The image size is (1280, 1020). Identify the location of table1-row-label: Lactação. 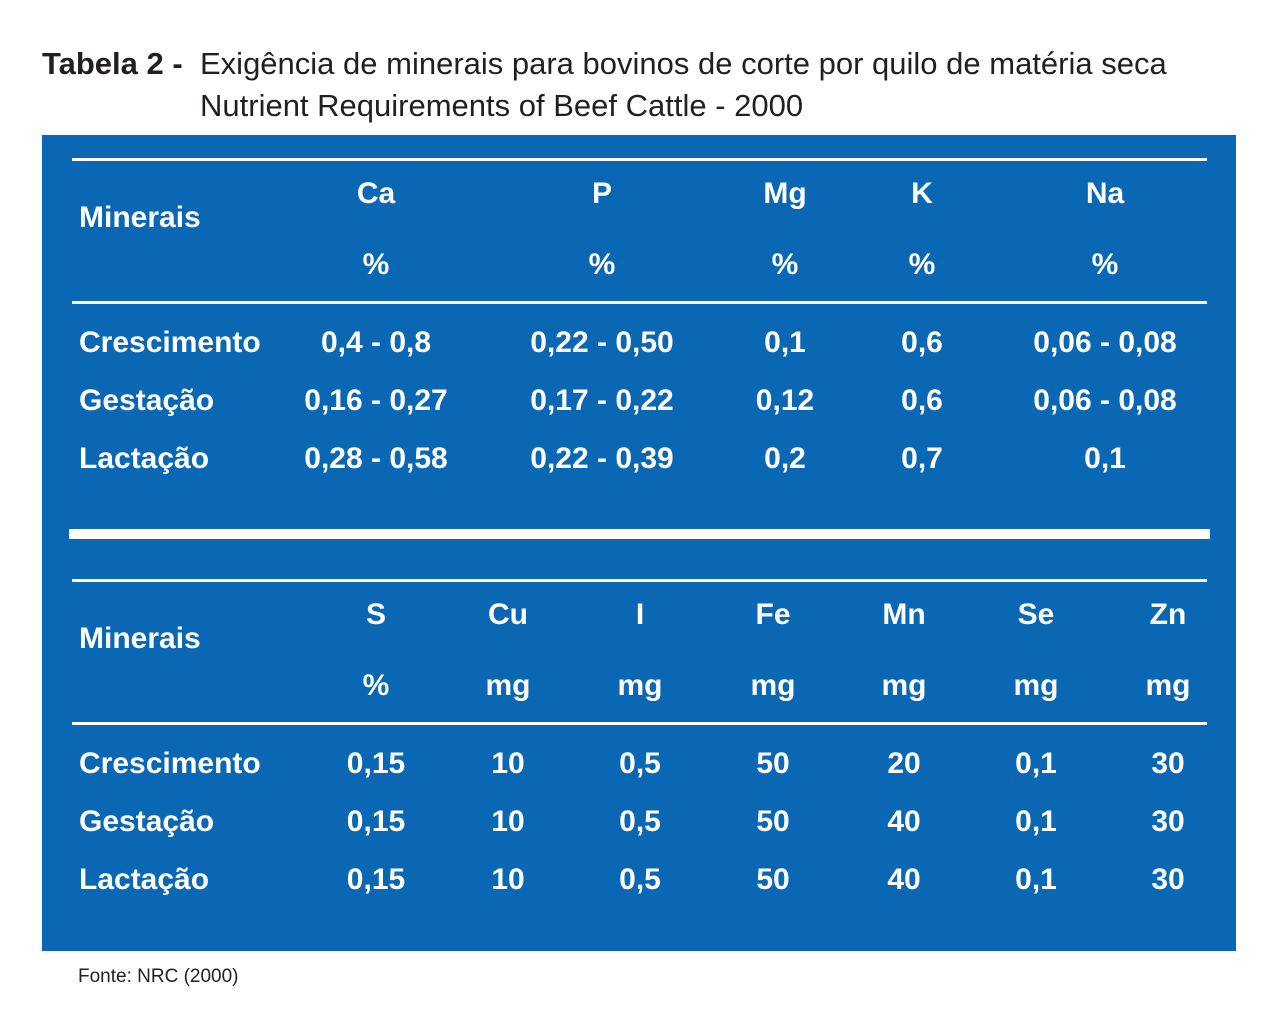
(144, 458).